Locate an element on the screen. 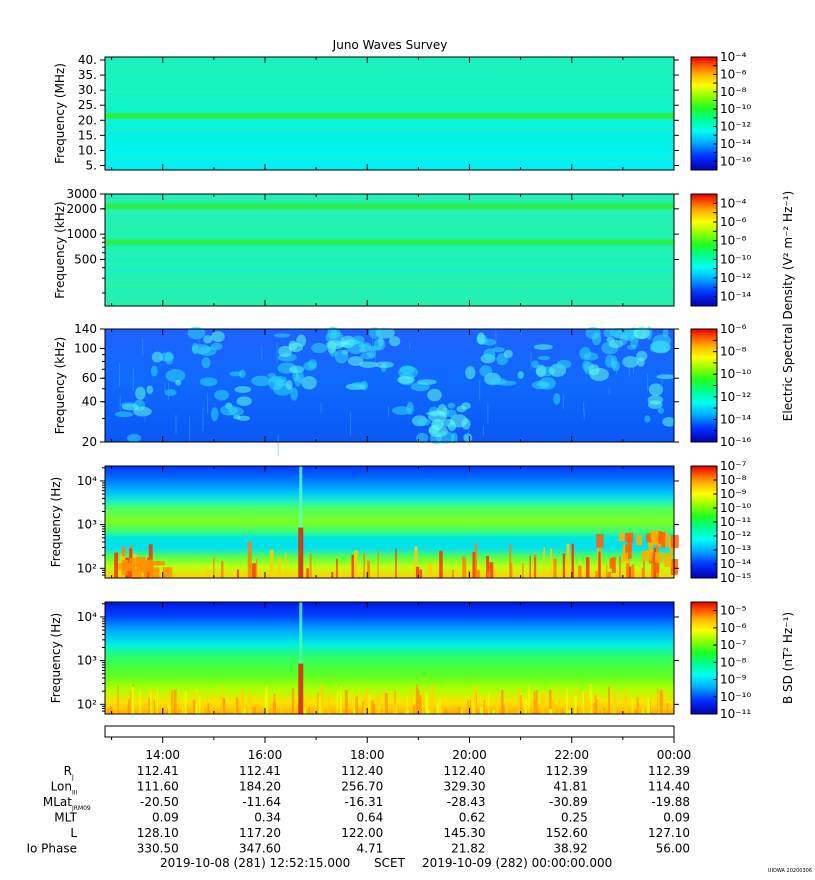 Image resolution: width=815 pixels, height=880 pixels. uiowa-stamp: UIOWA 20200306 is located at coordinates (790, 871).